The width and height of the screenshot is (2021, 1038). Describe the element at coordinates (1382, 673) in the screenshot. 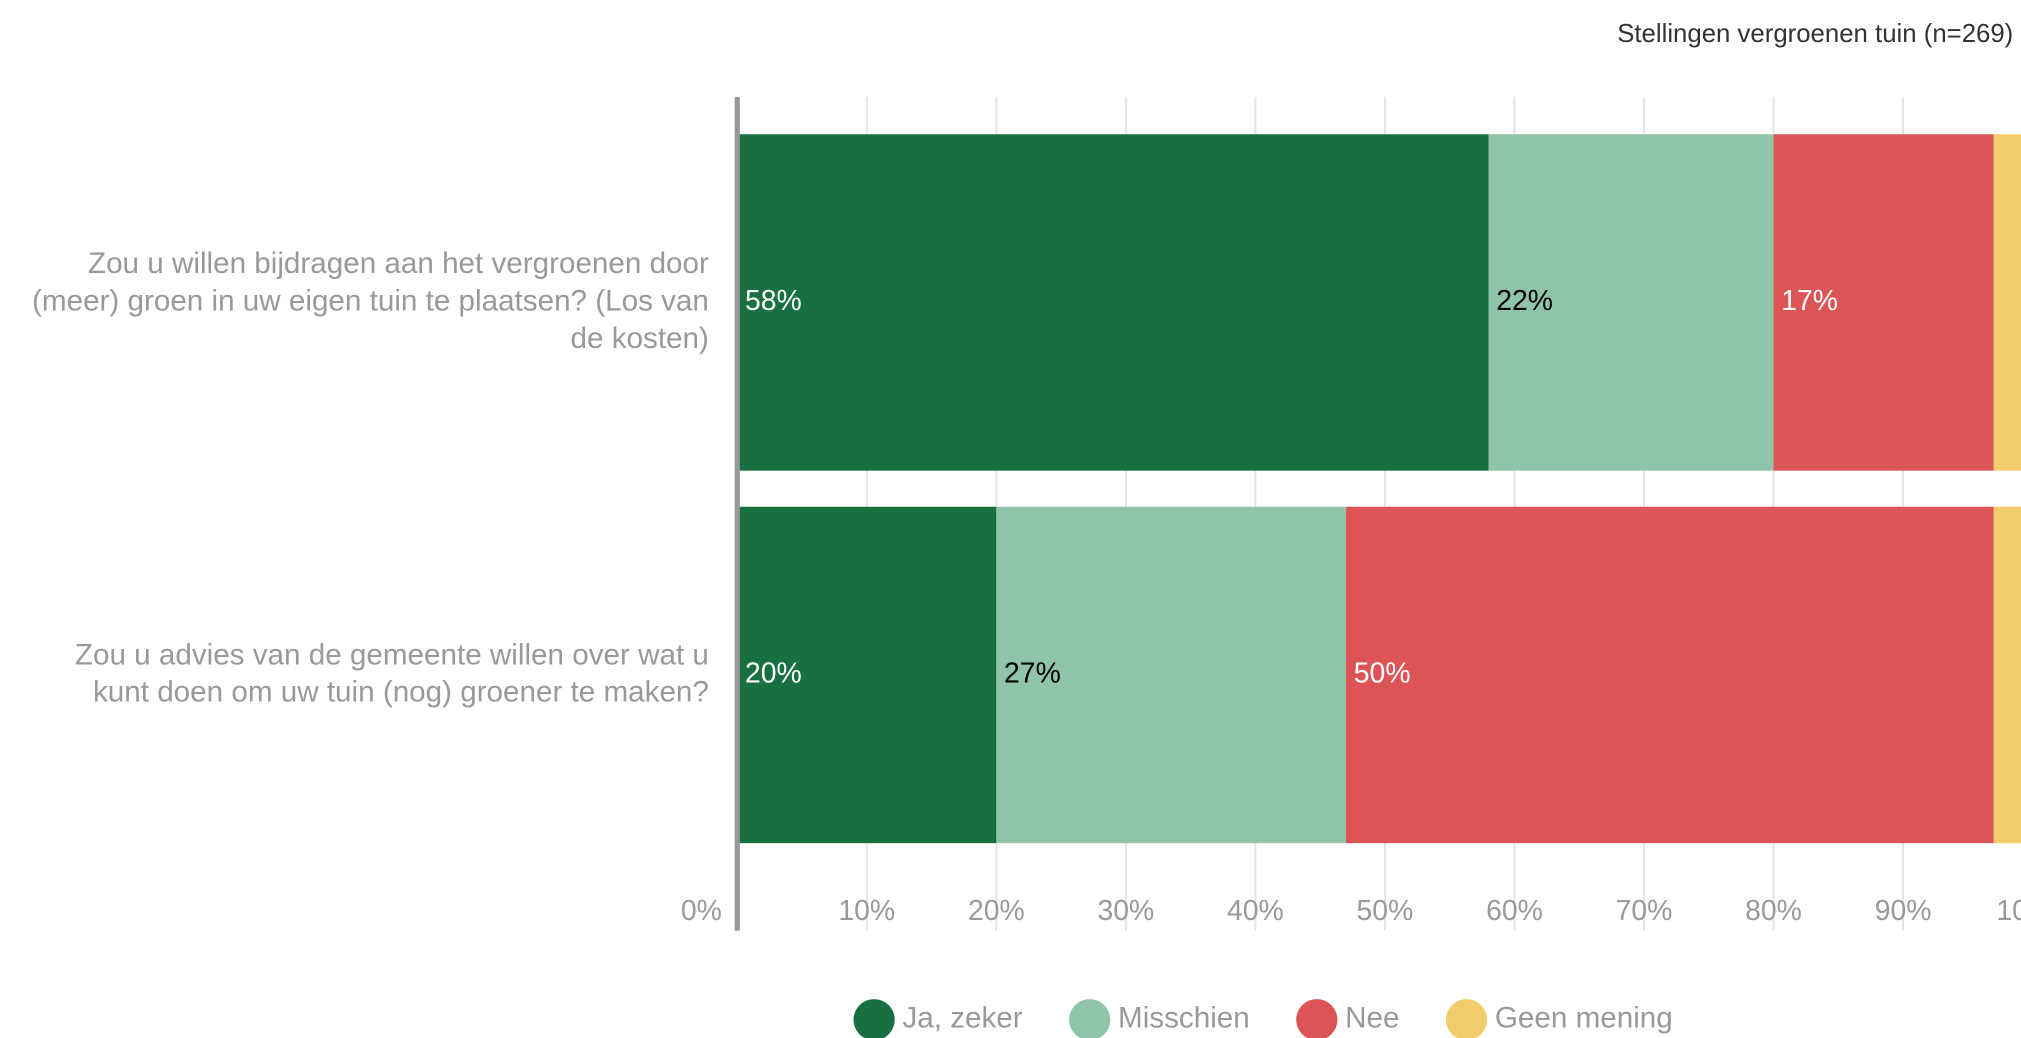

I see `value-label: 50%` at that location.